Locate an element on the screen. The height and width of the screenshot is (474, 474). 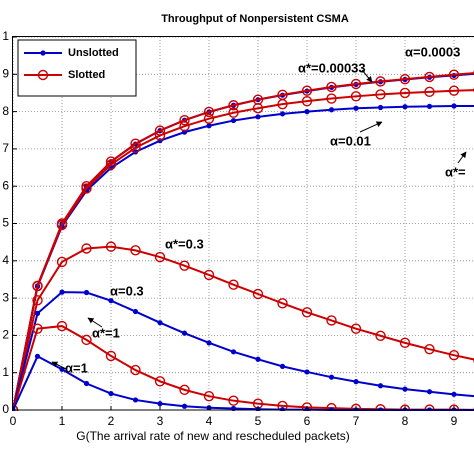
annotation: α=1 is located at coordinates (76, 367).